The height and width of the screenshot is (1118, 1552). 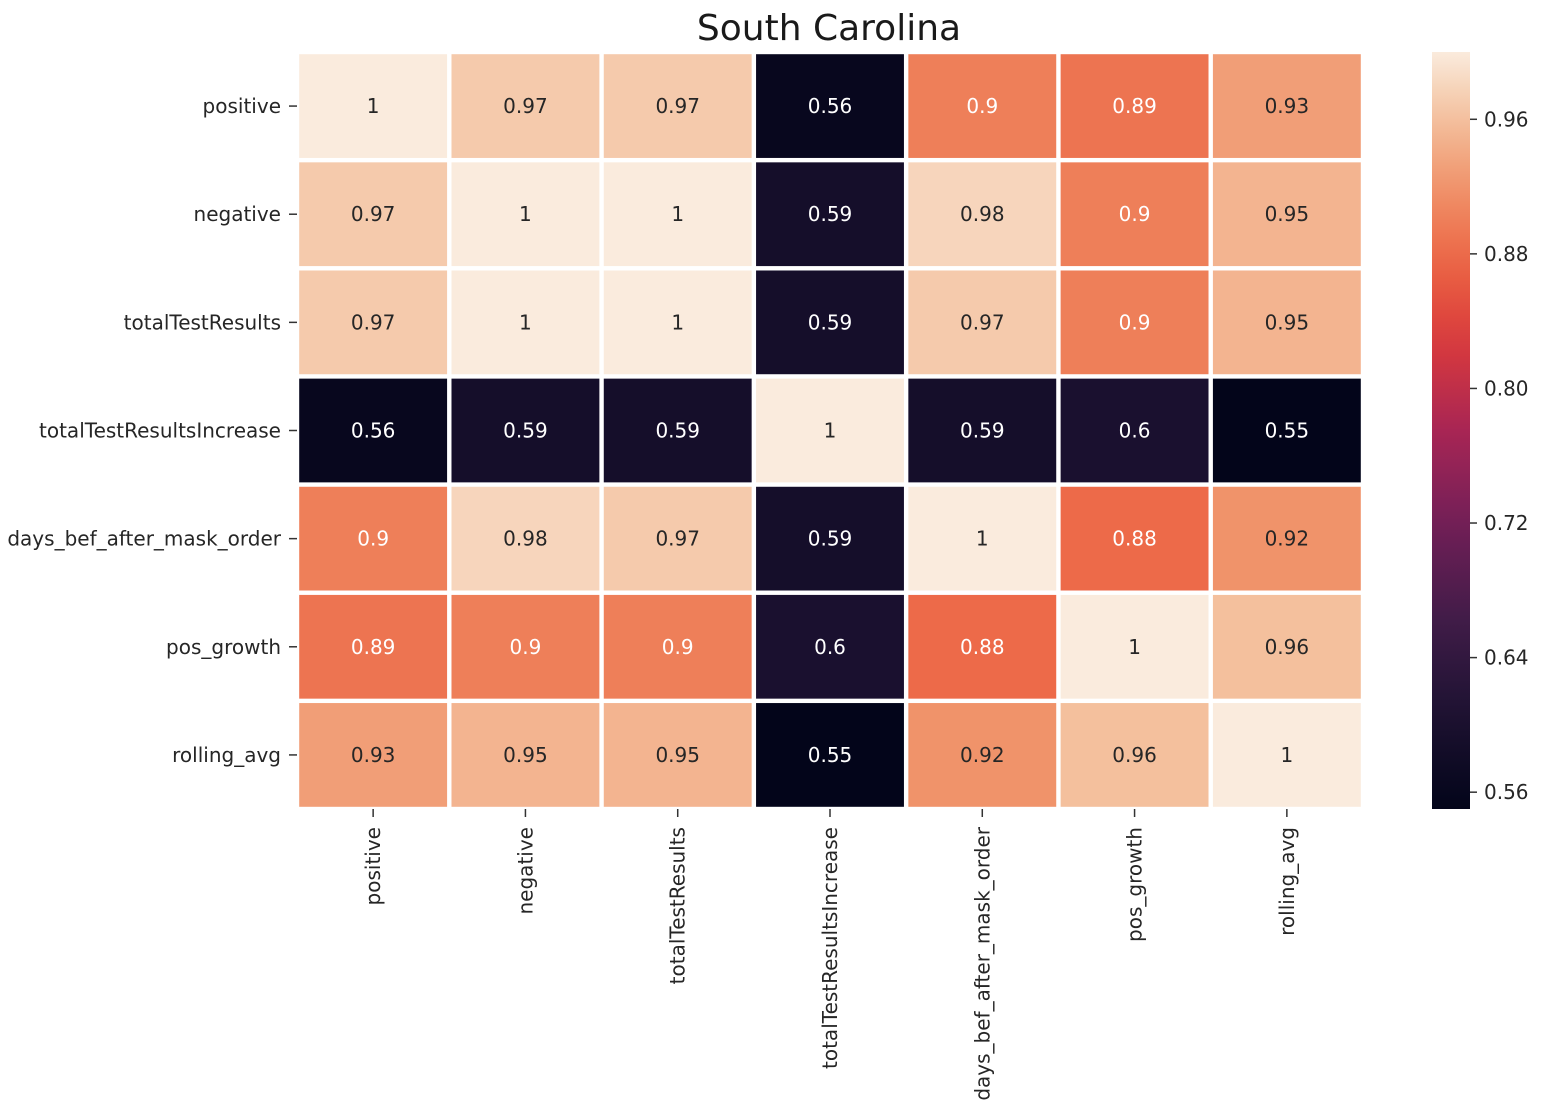 I want to click on y-tick-label: negative, so click(x=237, y=214).